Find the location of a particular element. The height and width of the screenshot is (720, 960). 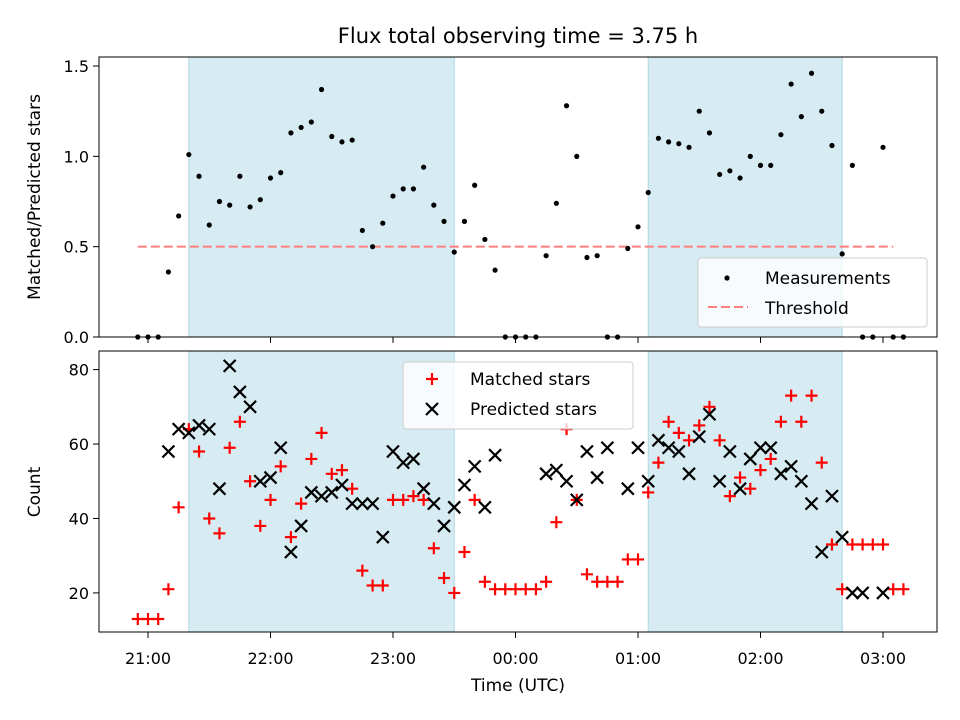

ratio-y-tick-label: 0.5 is located at coordinates (76, 247).